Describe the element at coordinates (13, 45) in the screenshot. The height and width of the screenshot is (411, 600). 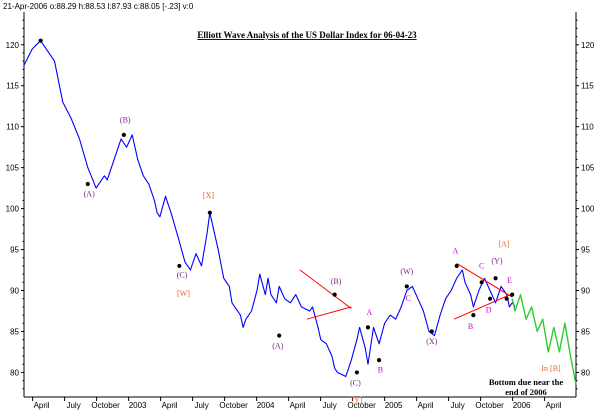
I see `y-tick-label-left: 120` at that location.